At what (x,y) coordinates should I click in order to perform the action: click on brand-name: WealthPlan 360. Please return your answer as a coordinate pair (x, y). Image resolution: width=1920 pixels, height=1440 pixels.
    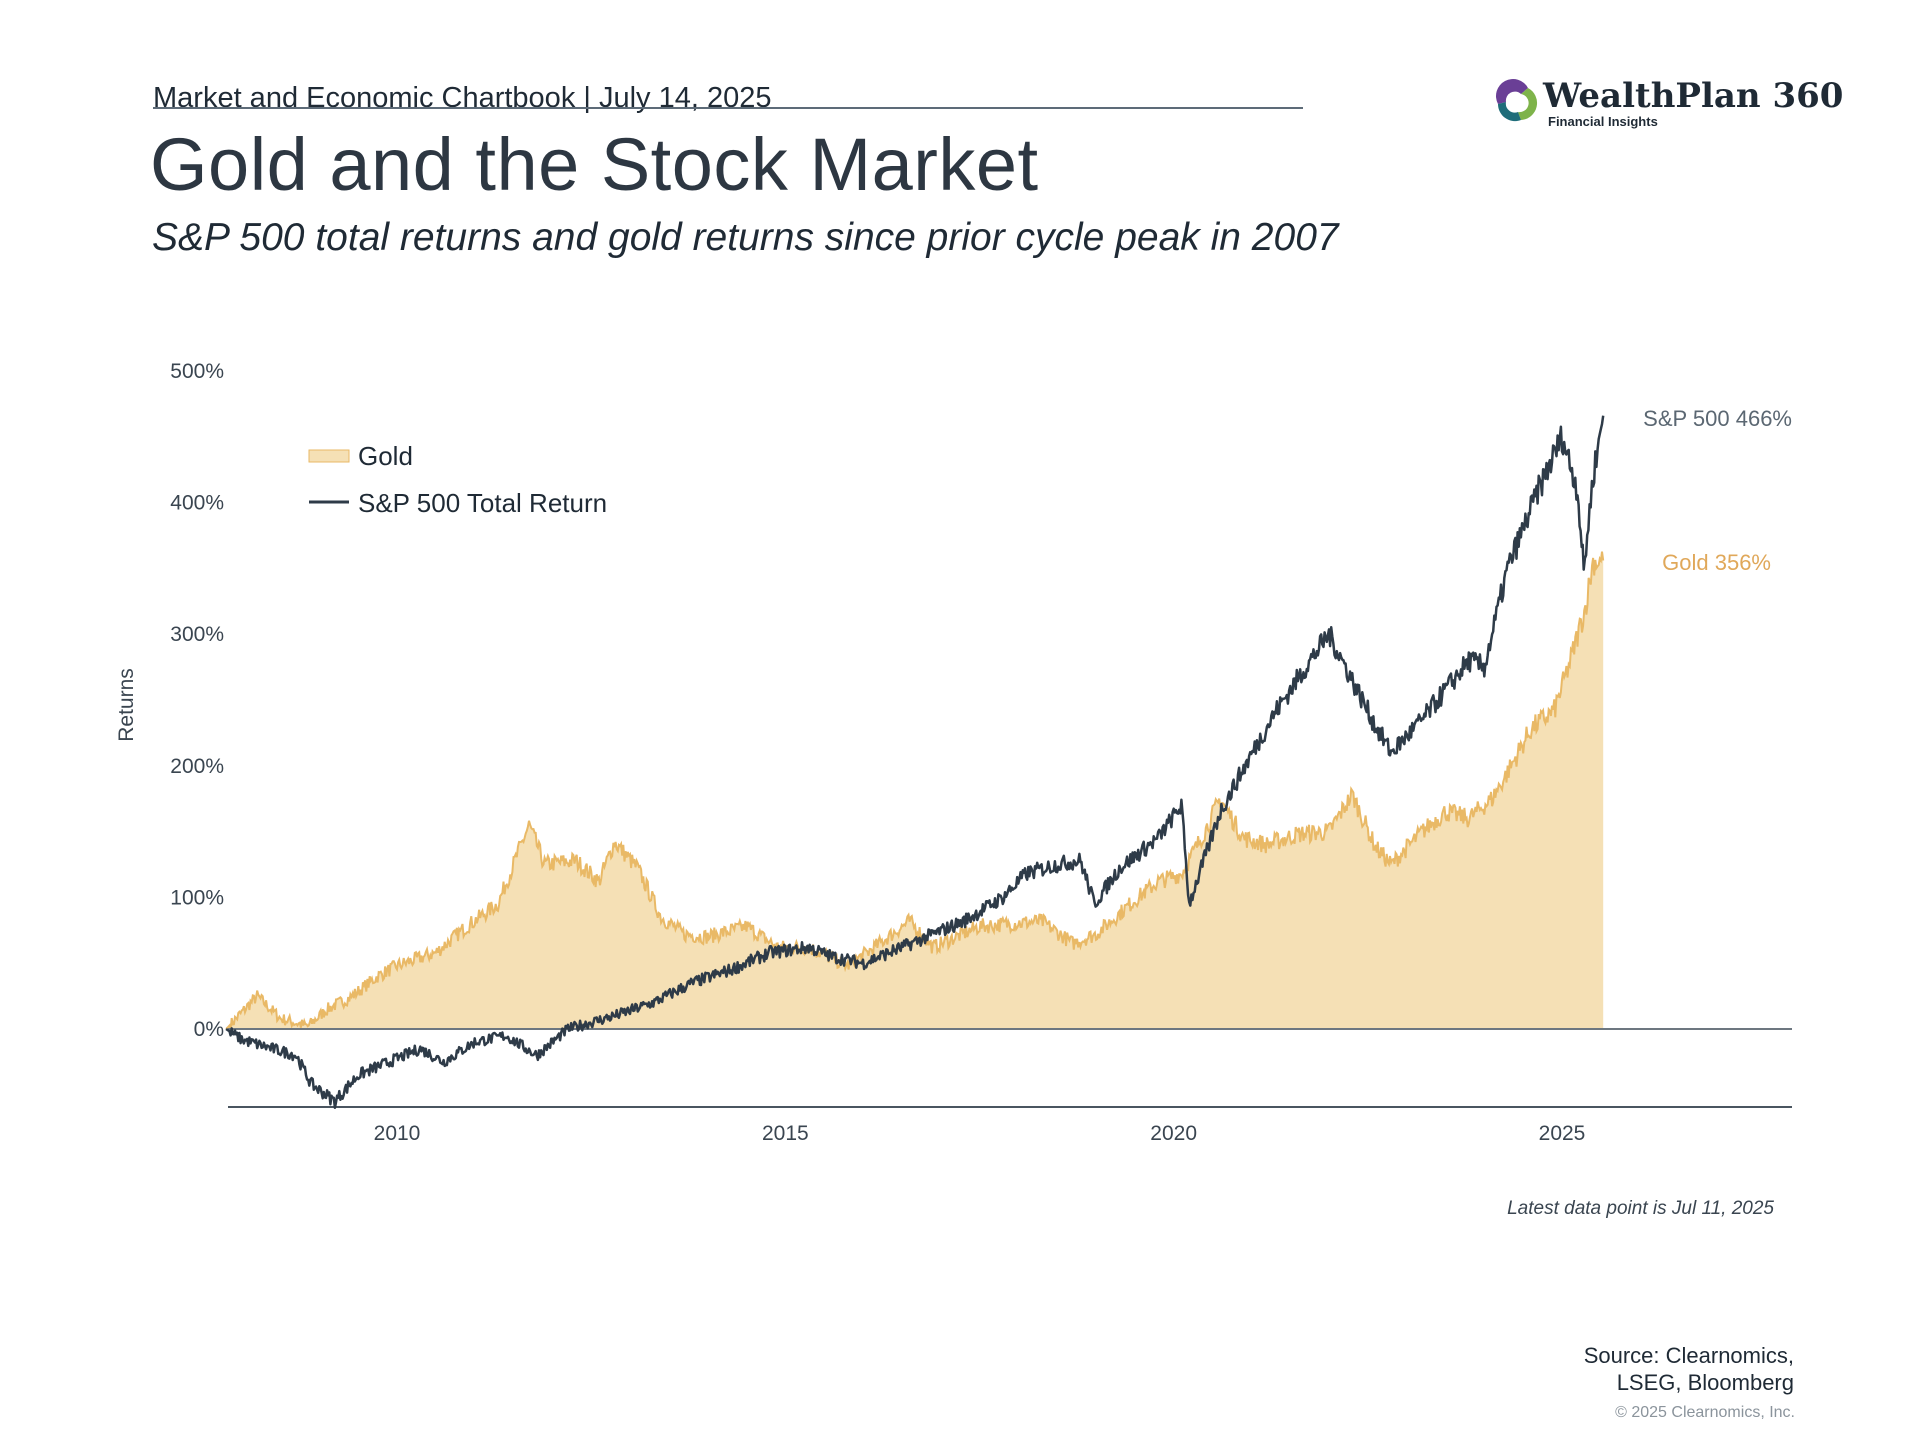
    Looking at the image, I should click on (1693, 96).